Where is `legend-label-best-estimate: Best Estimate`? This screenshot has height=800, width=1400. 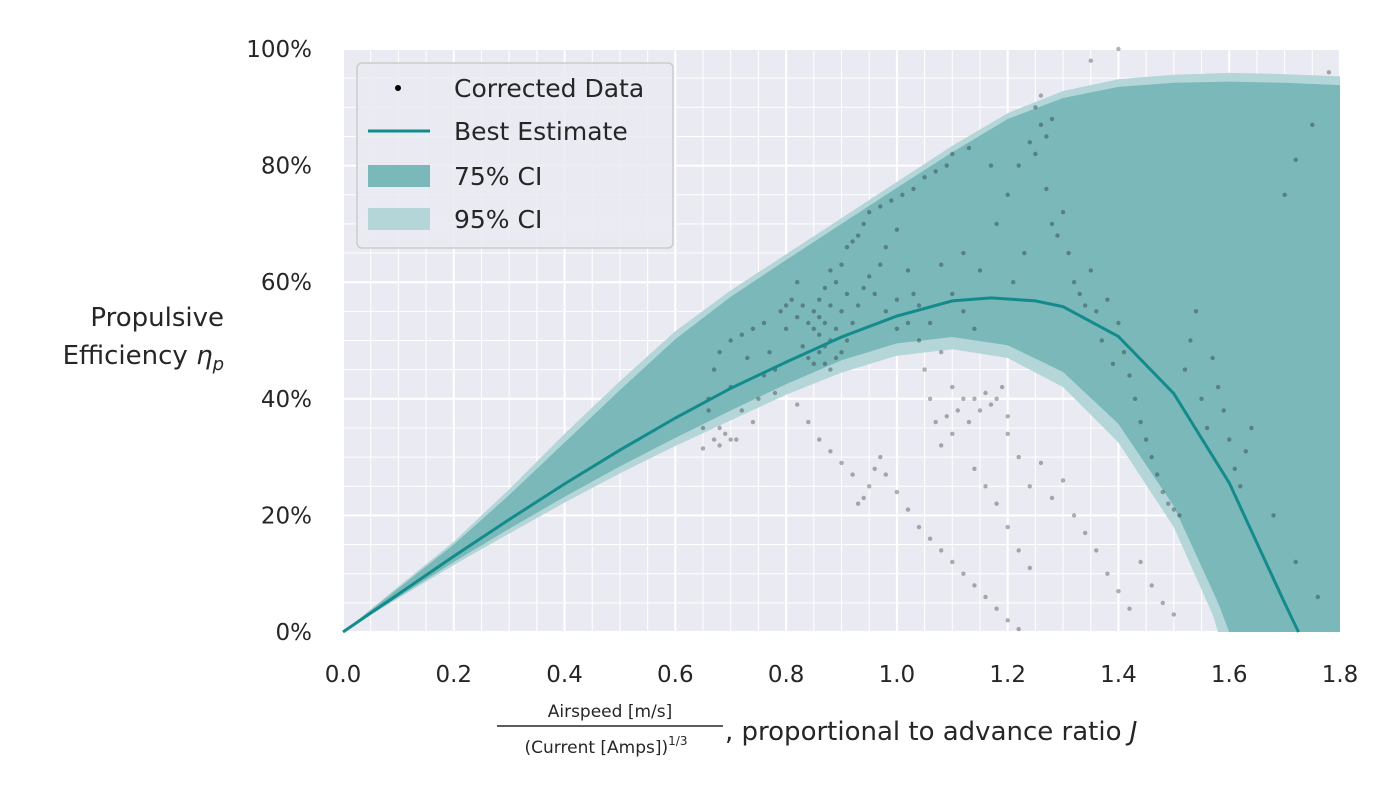 legend-label-best-estimate: Best Estimate is located at coordinates (541, 131).